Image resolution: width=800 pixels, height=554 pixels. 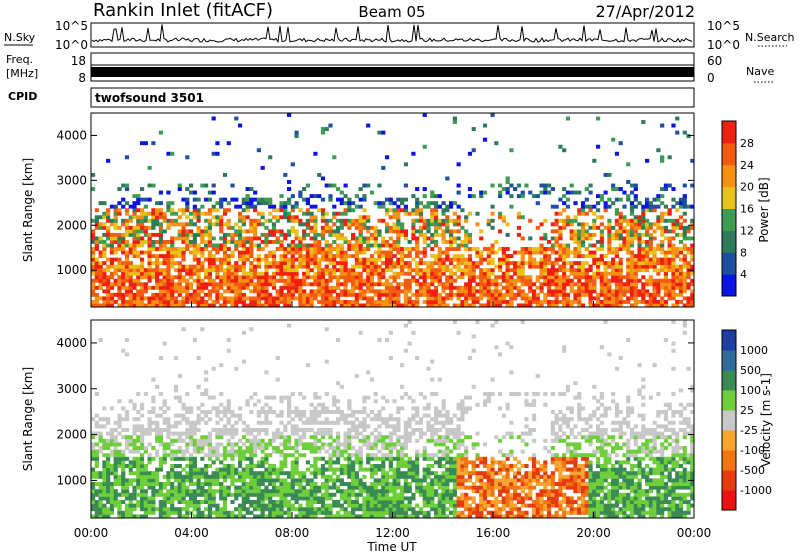 I want to click on noise-right-tick-bottom: 10^0, so click(x=723, y=45).